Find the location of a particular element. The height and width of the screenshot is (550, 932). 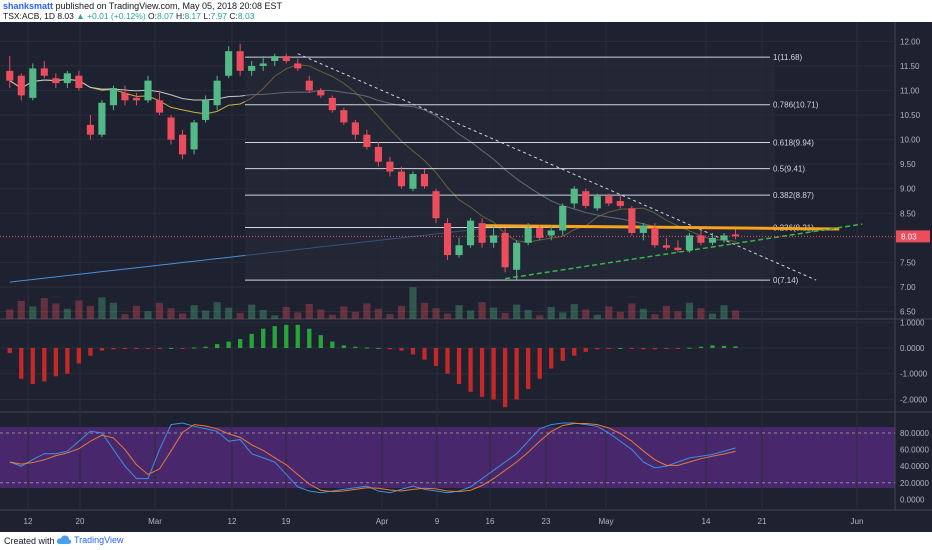

time-tick-label: 12 is located at coordinates (28, 521).